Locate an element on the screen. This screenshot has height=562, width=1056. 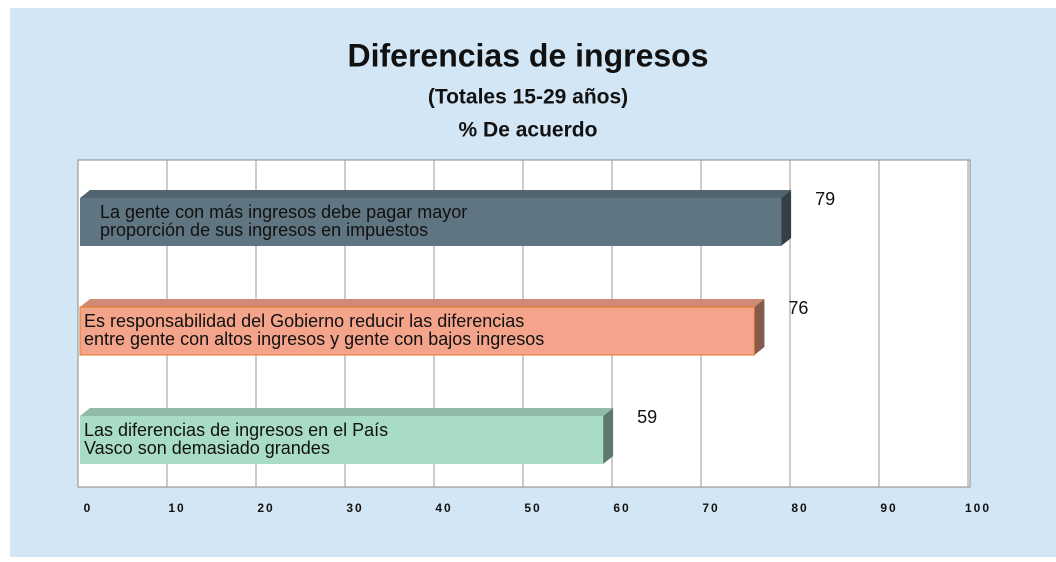
x-tick-label: 80 is located at coordinates (799, 508).